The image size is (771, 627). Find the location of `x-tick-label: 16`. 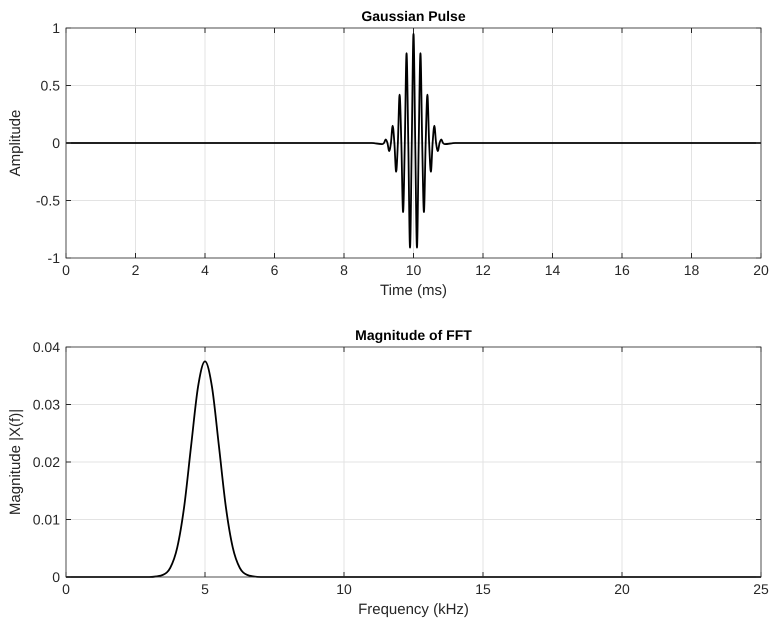

x-tick-label: 16 is located at coordinates (622, 270).